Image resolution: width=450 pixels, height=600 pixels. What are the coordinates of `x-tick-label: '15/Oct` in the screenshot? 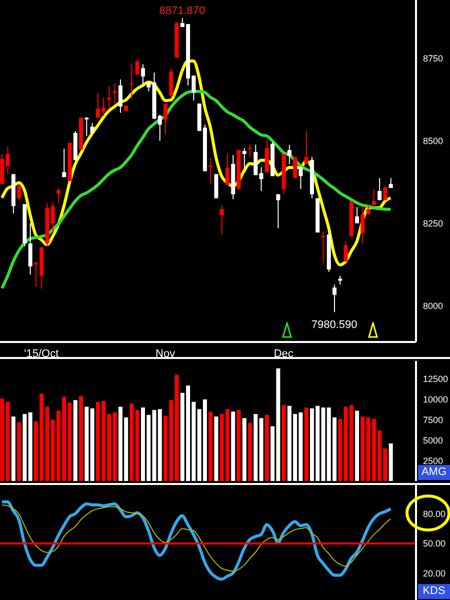 It's located at (41, 354).